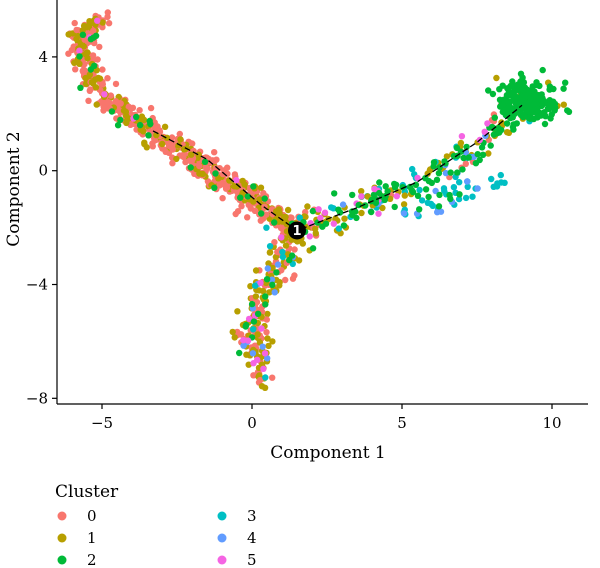  I want to click on legend-label-4: 4, so click(252, 538).